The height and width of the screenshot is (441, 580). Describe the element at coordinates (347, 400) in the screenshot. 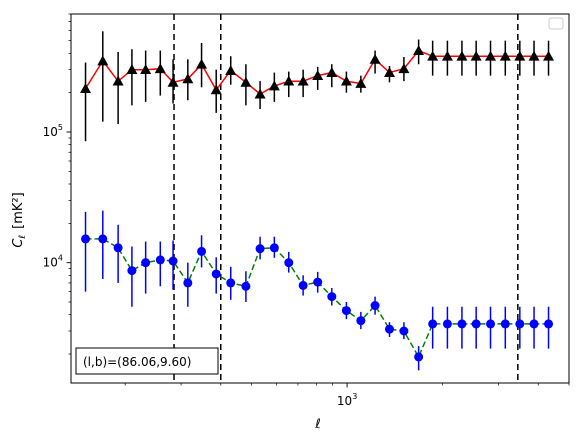

I see `x-tick-label: 103` at that location.